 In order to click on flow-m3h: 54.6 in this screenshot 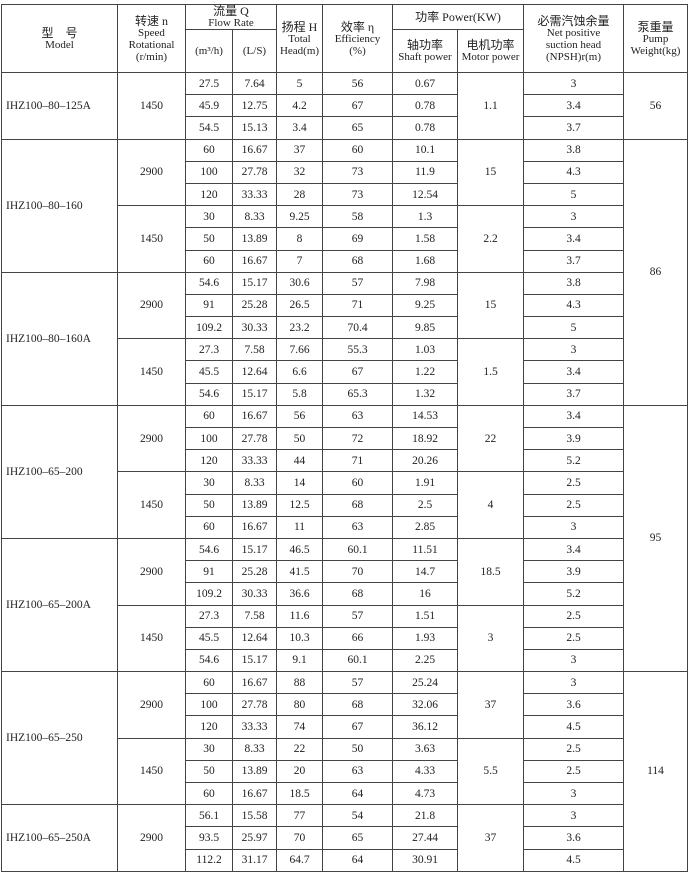, I will do `click(209, 283)`.